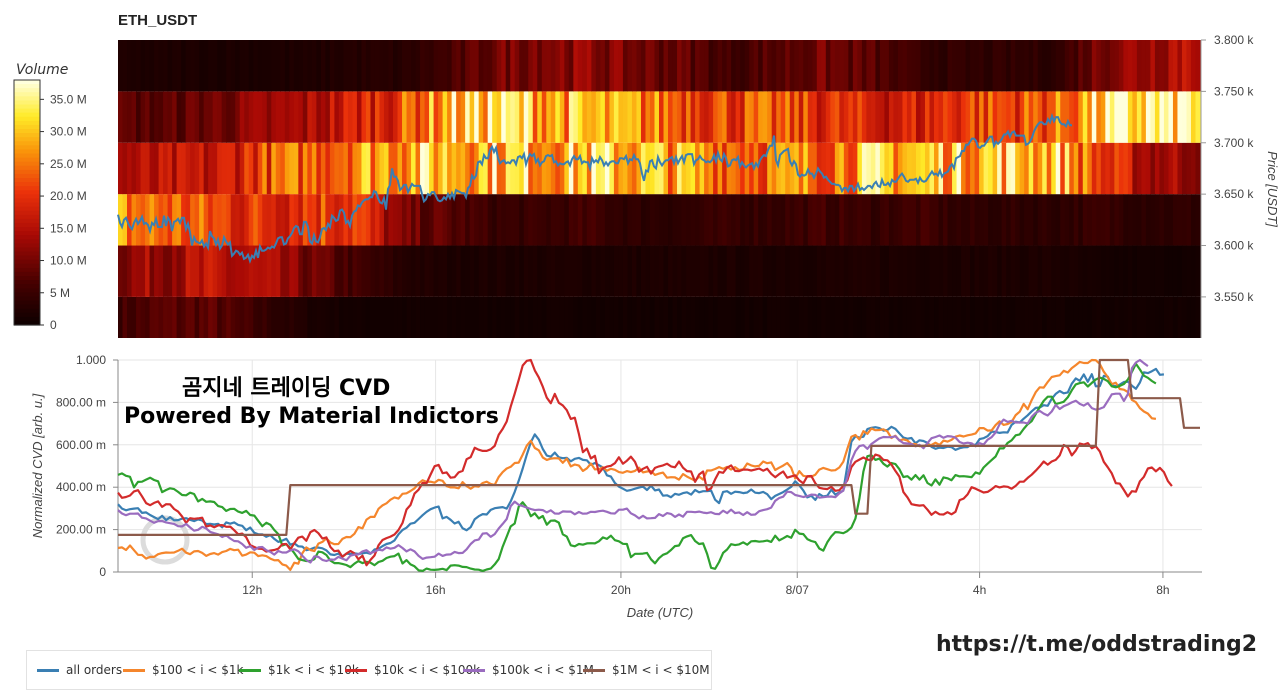 Image resolution: width=1280 pixels, height=690 pixels. What do you see at coordinates (37, 465) in the screenshot?
I see `cvd-y-axis-label: Normalized CVD [arb. u.]` at bounding box center [37, 465].